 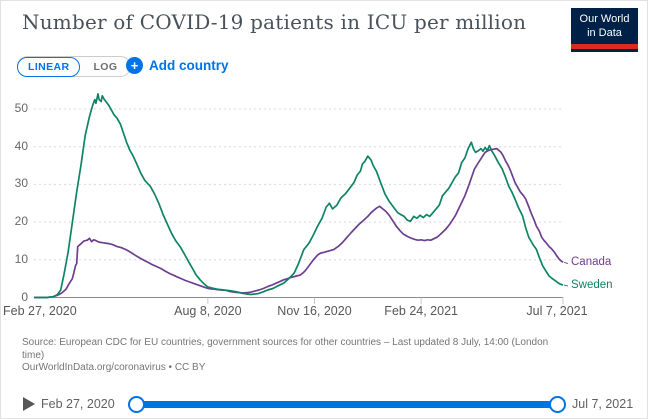 I want to click on timeline-handle-end, so click(x=557, y=404).